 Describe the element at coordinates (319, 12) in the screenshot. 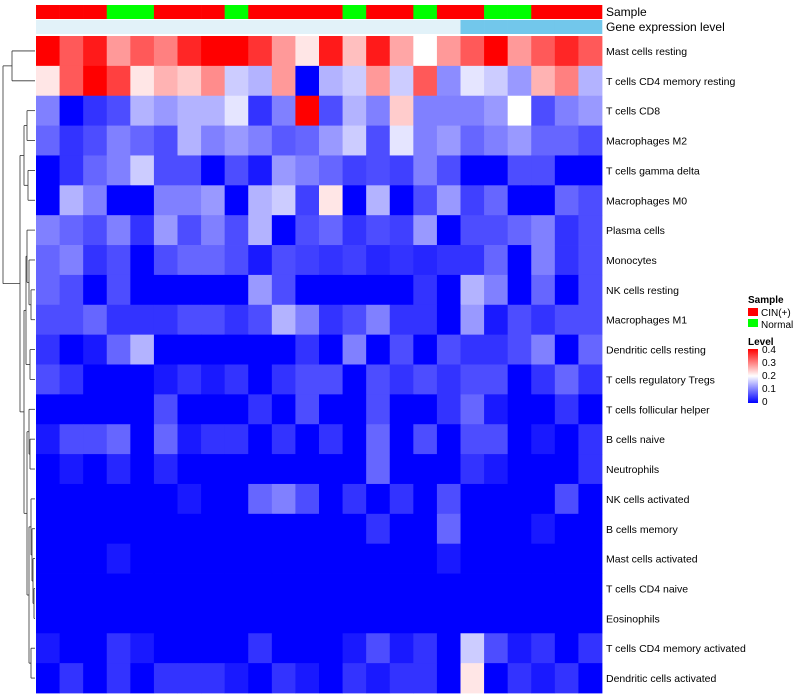

I see `sample-annotation-bar` at that location.